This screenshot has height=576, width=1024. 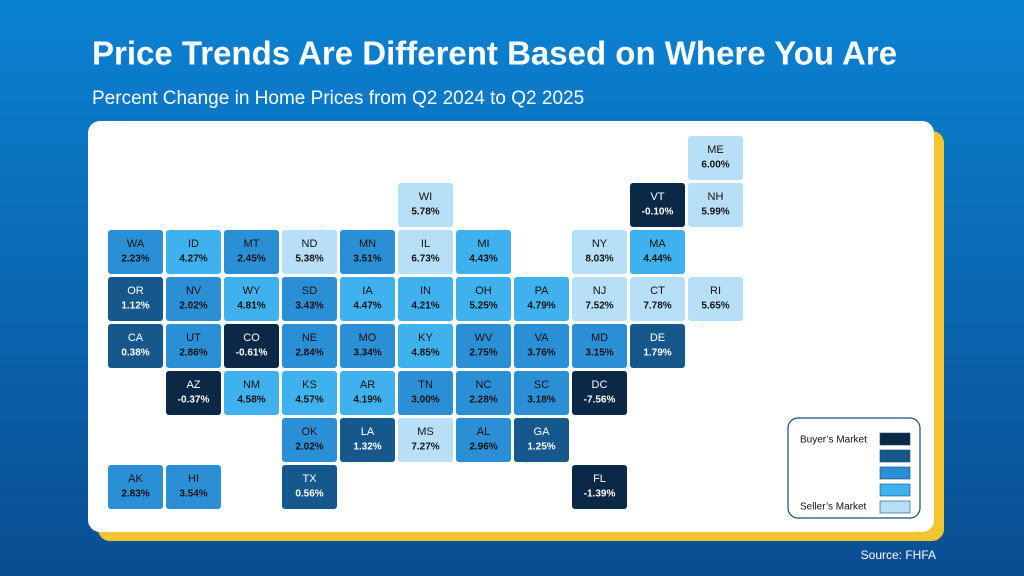 I want to click on state-abbr: NE, so click(x=309, y=338).